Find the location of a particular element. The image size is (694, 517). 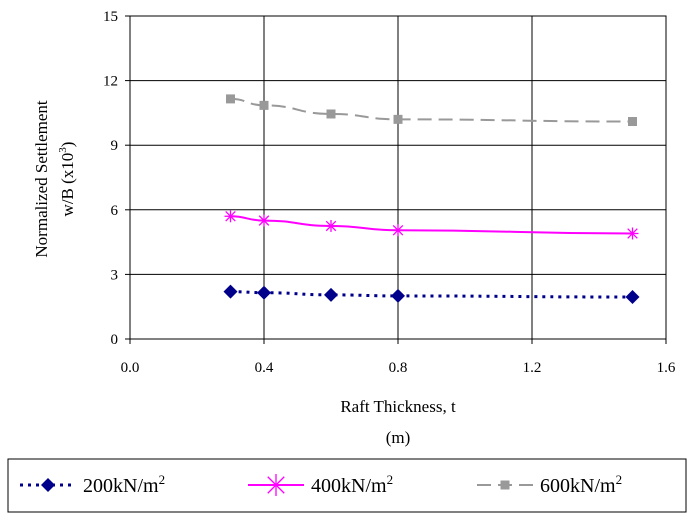

y-axis-title-line1: Normalized Settlement is located at coordinates (41, 178).